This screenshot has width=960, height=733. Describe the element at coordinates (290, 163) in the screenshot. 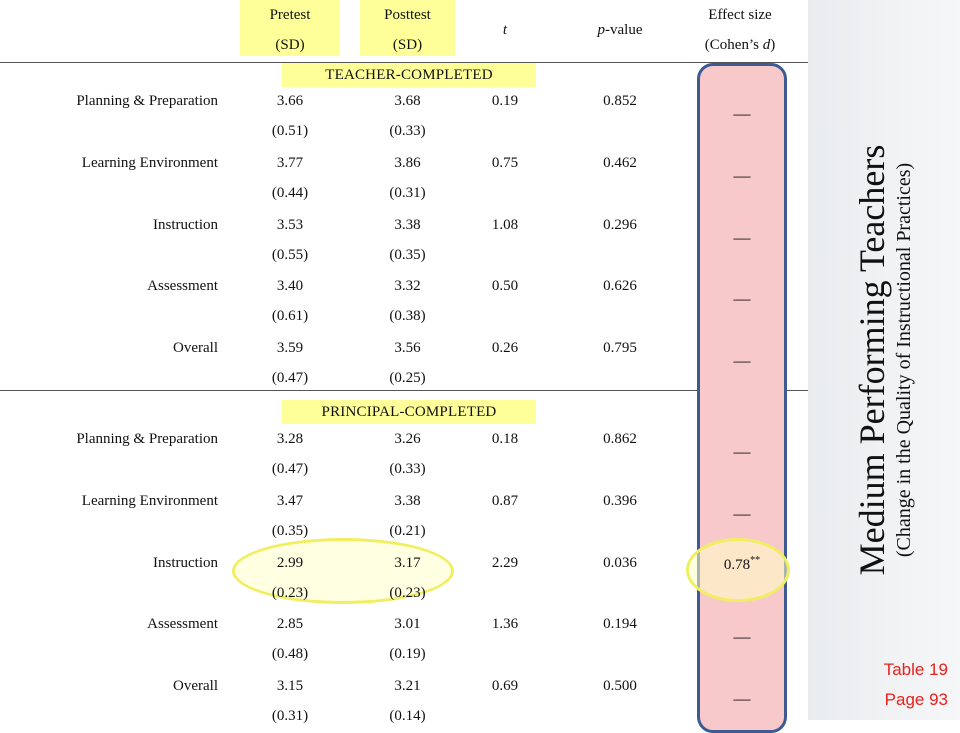

I see `pretest-mean: 3.77` at that location.